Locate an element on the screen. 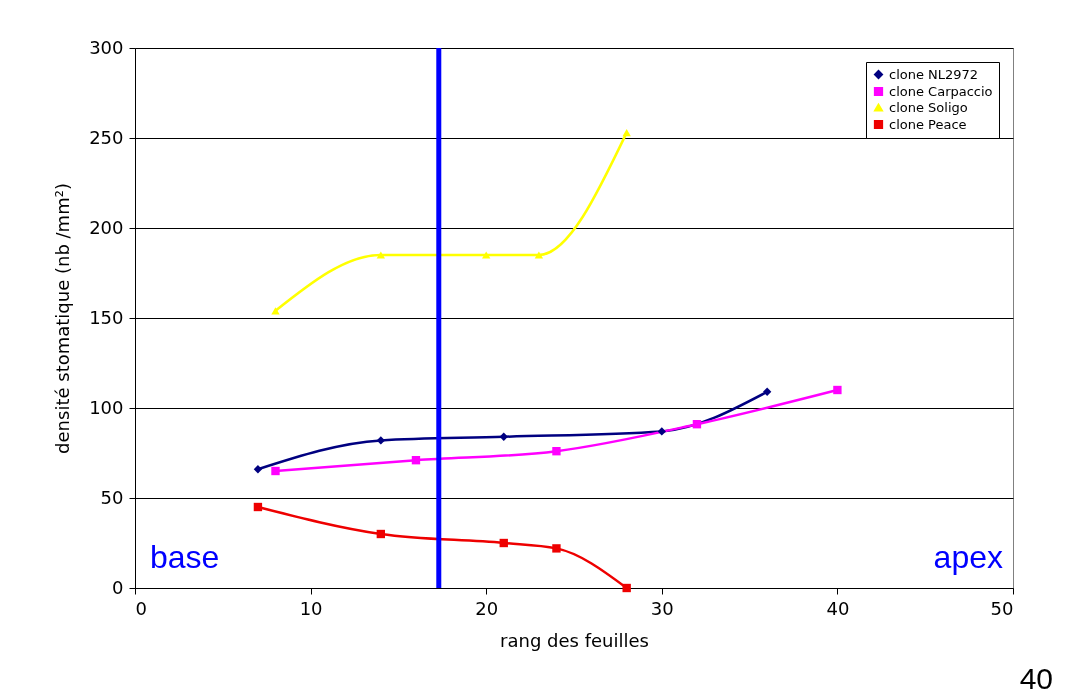 The width and height of the screenshot is (1070, 699). x-tick-label: 0 is located at coordinates (141, 608).